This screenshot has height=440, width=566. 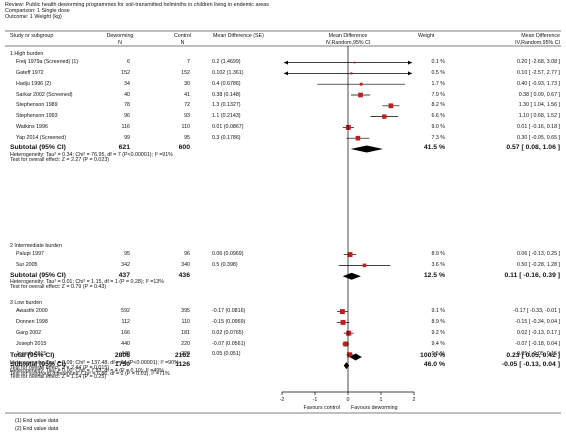 I want to click on col-md-method: IV,Random,95% CI, so click(x=348, y=43).